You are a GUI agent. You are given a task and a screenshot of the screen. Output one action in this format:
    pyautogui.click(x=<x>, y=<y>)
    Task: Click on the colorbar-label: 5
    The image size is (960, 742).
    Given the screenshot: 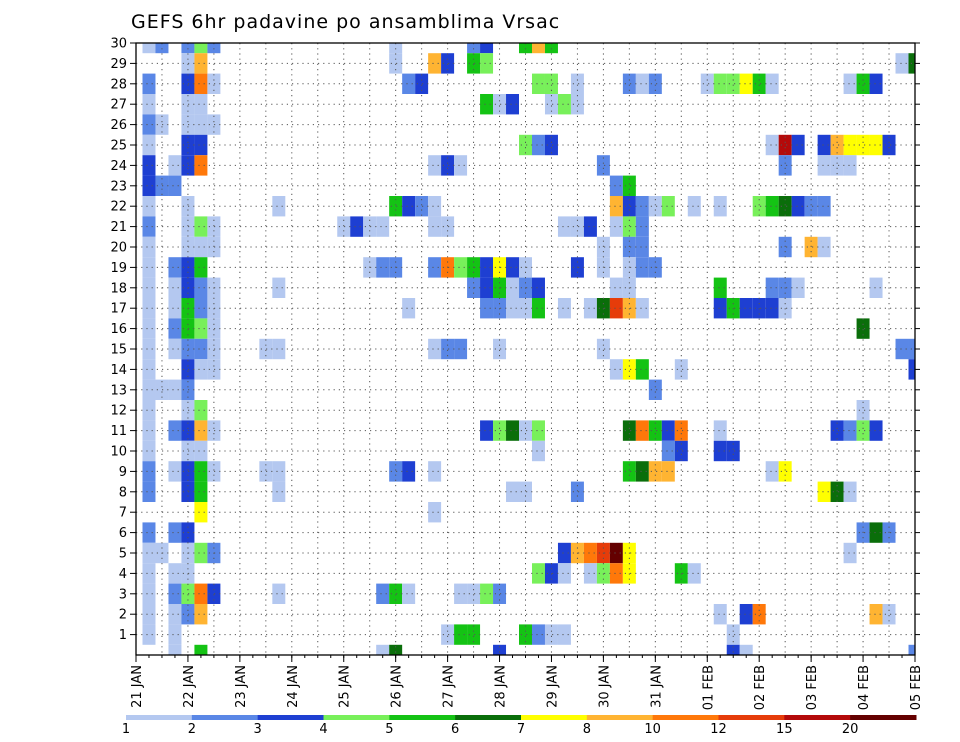 What is the action you would take?
    pyautogui.click(x=389, y=729)
    